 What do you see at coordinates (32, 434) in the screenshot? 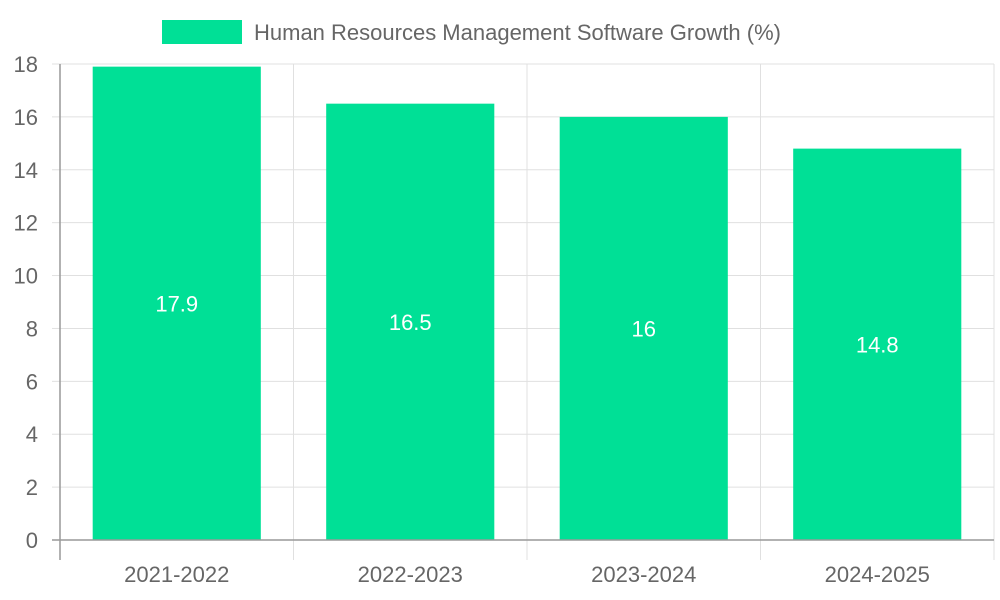
I see `y-tick-label: 4` at bounding box center [32, 434].